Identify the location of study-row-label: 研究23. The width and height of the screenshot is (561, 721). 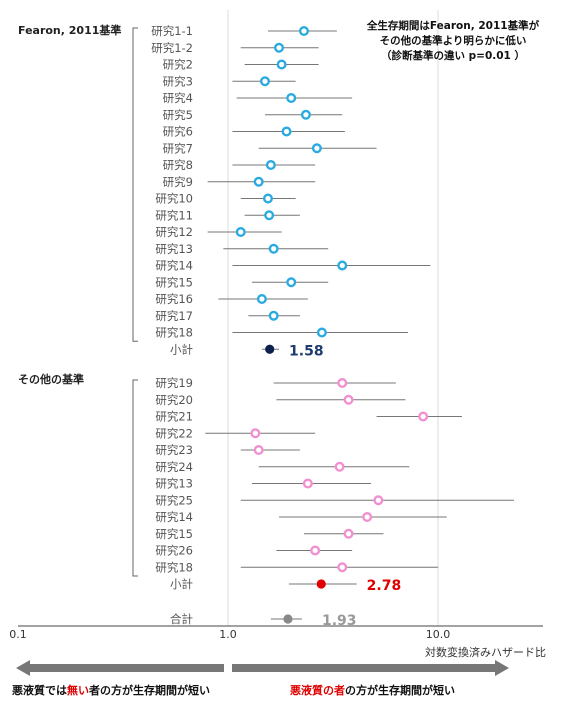
(174, 450).